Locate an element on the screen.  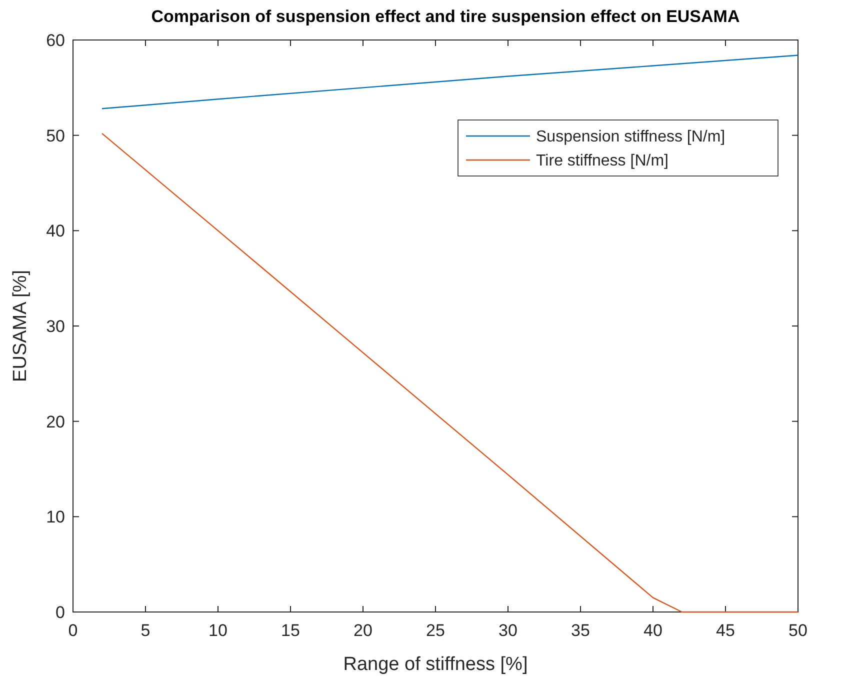
x-tick-label: 40 is located at coordinates (653, 630).